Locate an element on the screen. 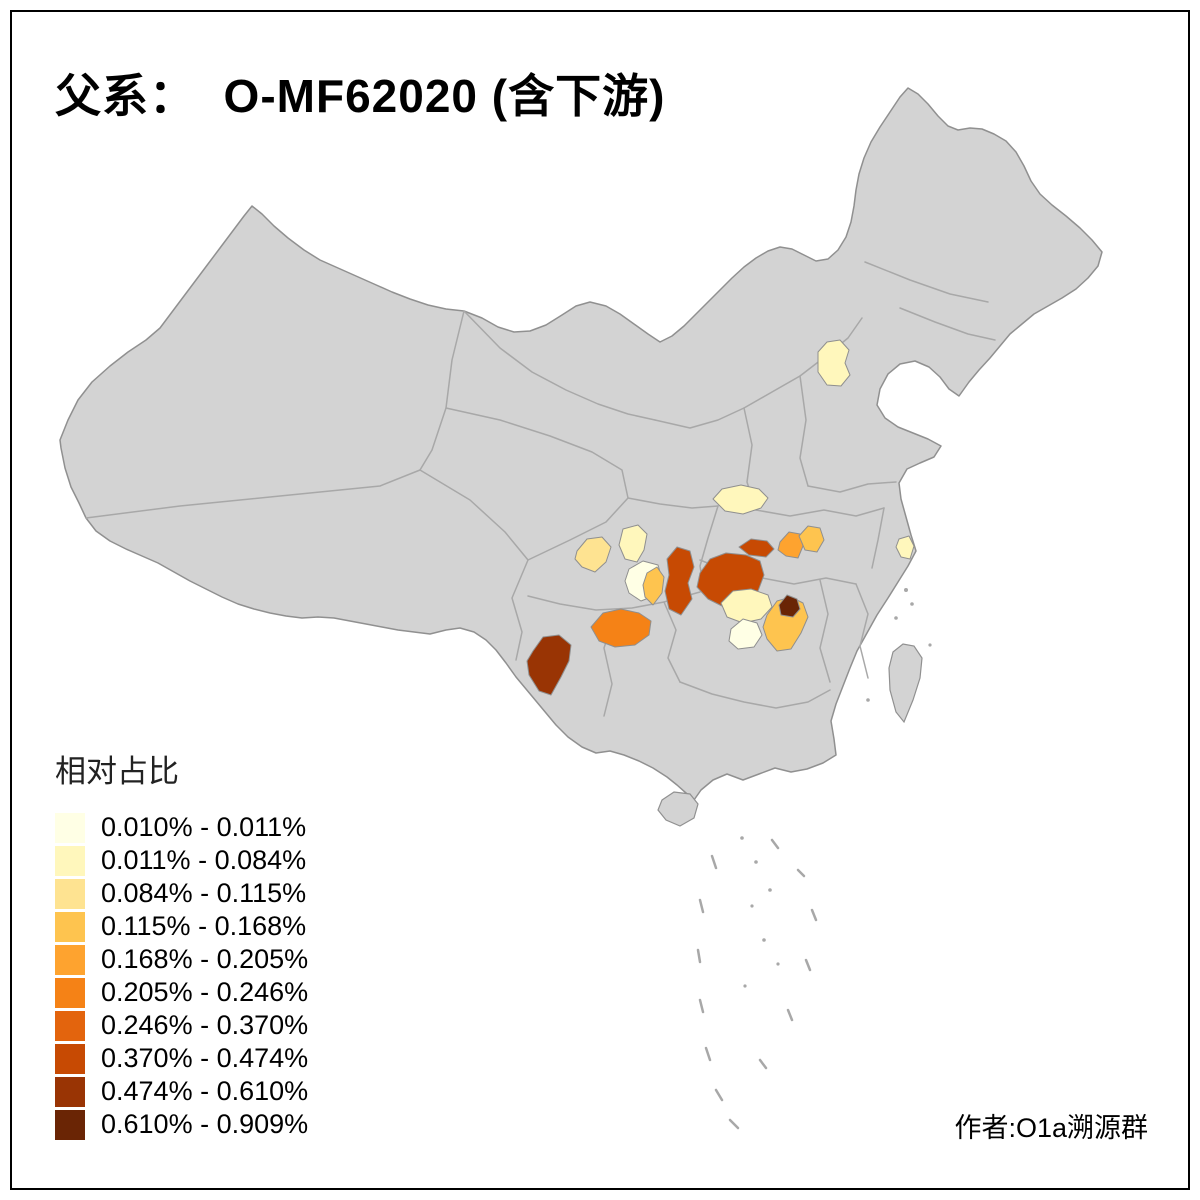 This screenshot has width=1200, height=1200. legend-title: 相对占比 is located at coordinates (117, 771).